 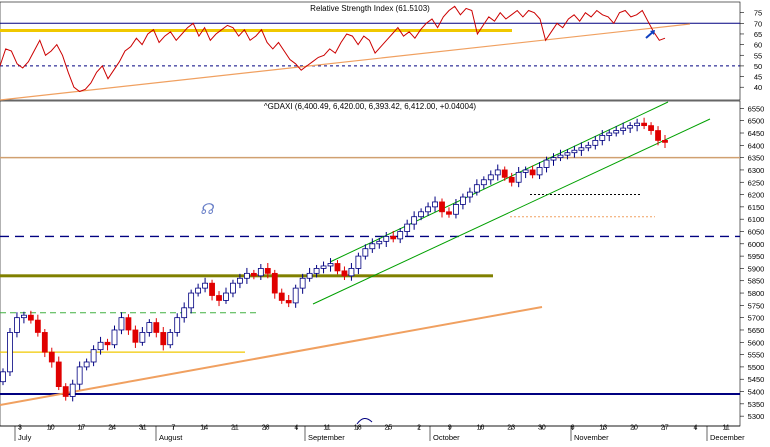 I want to click on x-tick-label: 11, so click(x=326, y=428).